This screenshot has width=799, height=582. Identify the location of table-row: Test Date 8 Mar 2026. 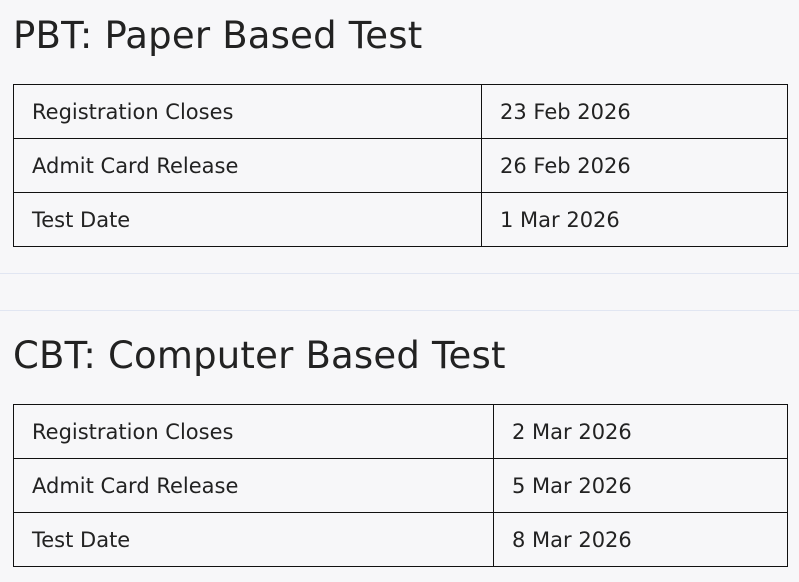
(400, 539).